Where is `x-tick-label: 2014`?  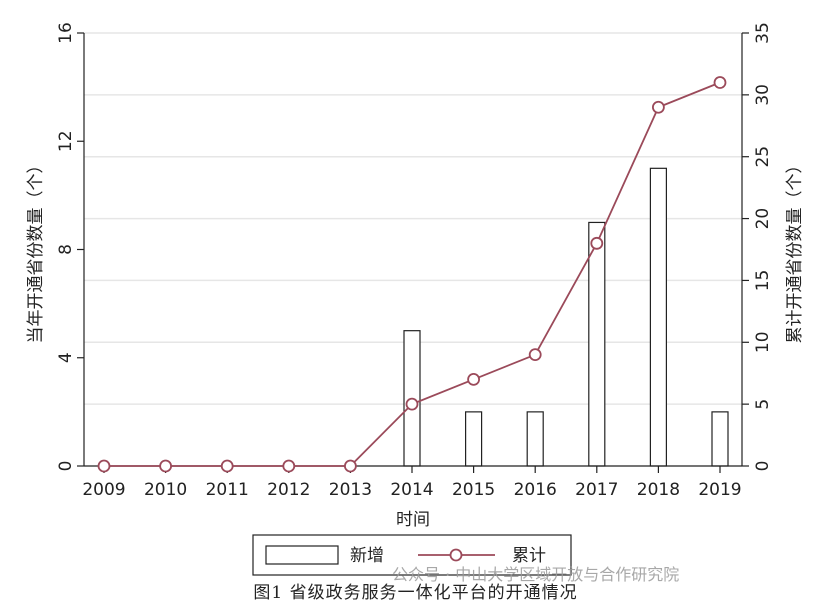 x-tick-label: 2014 is located at coordinates (411, 490).